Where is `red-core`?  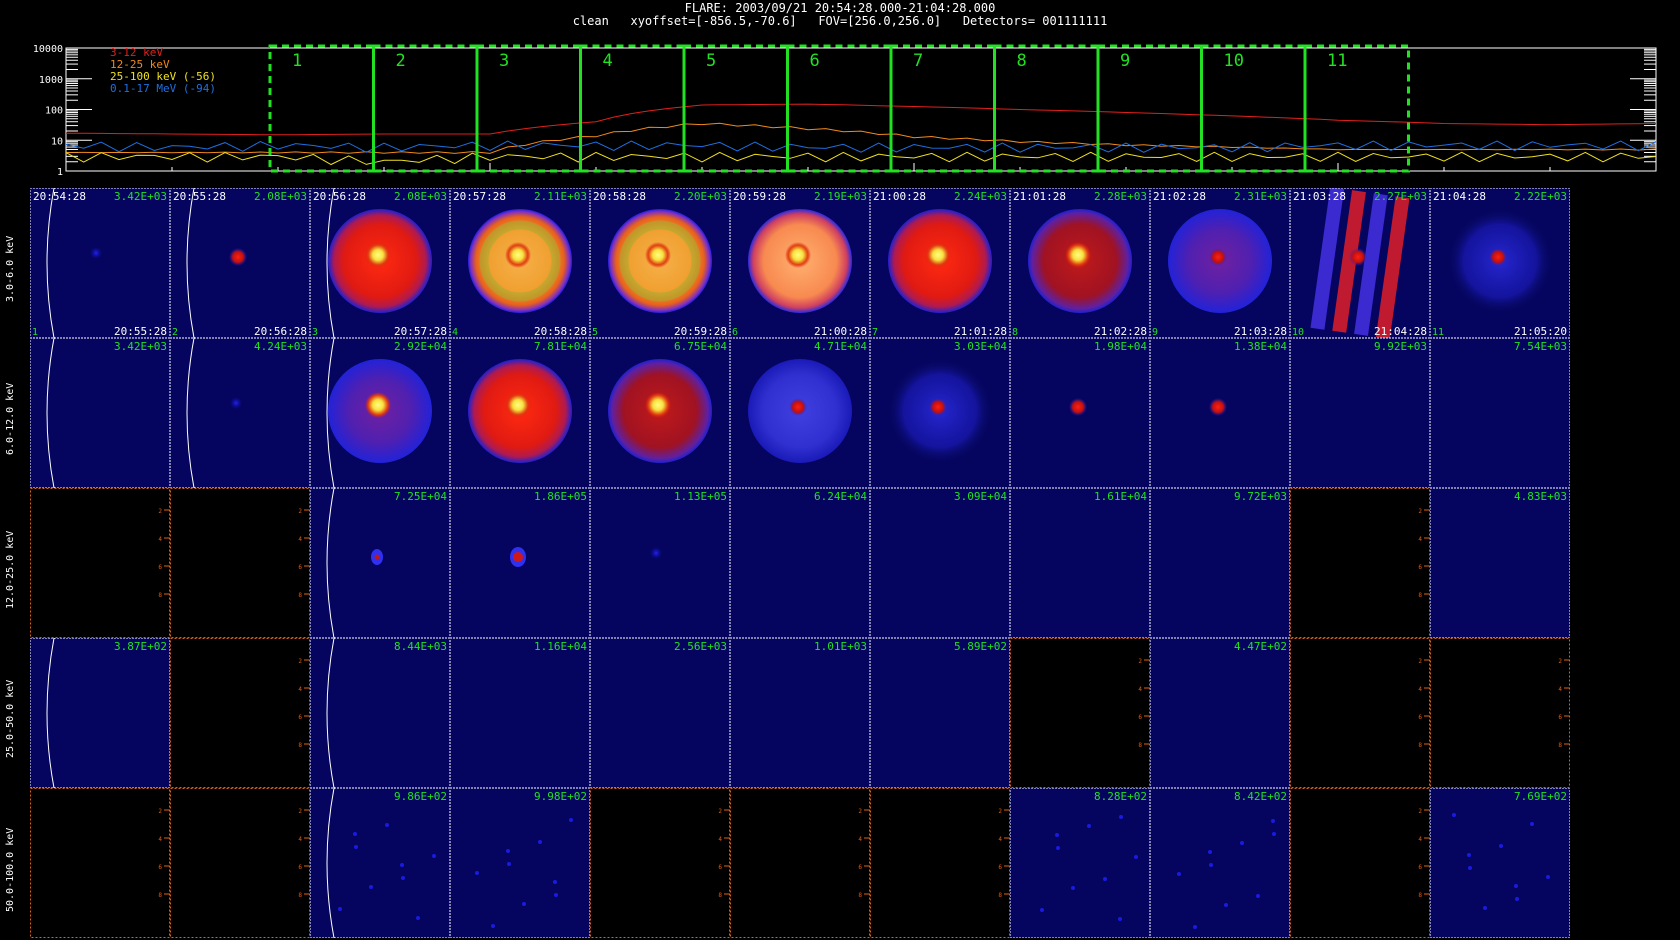 red-core is located at coordinates (1498, 257).